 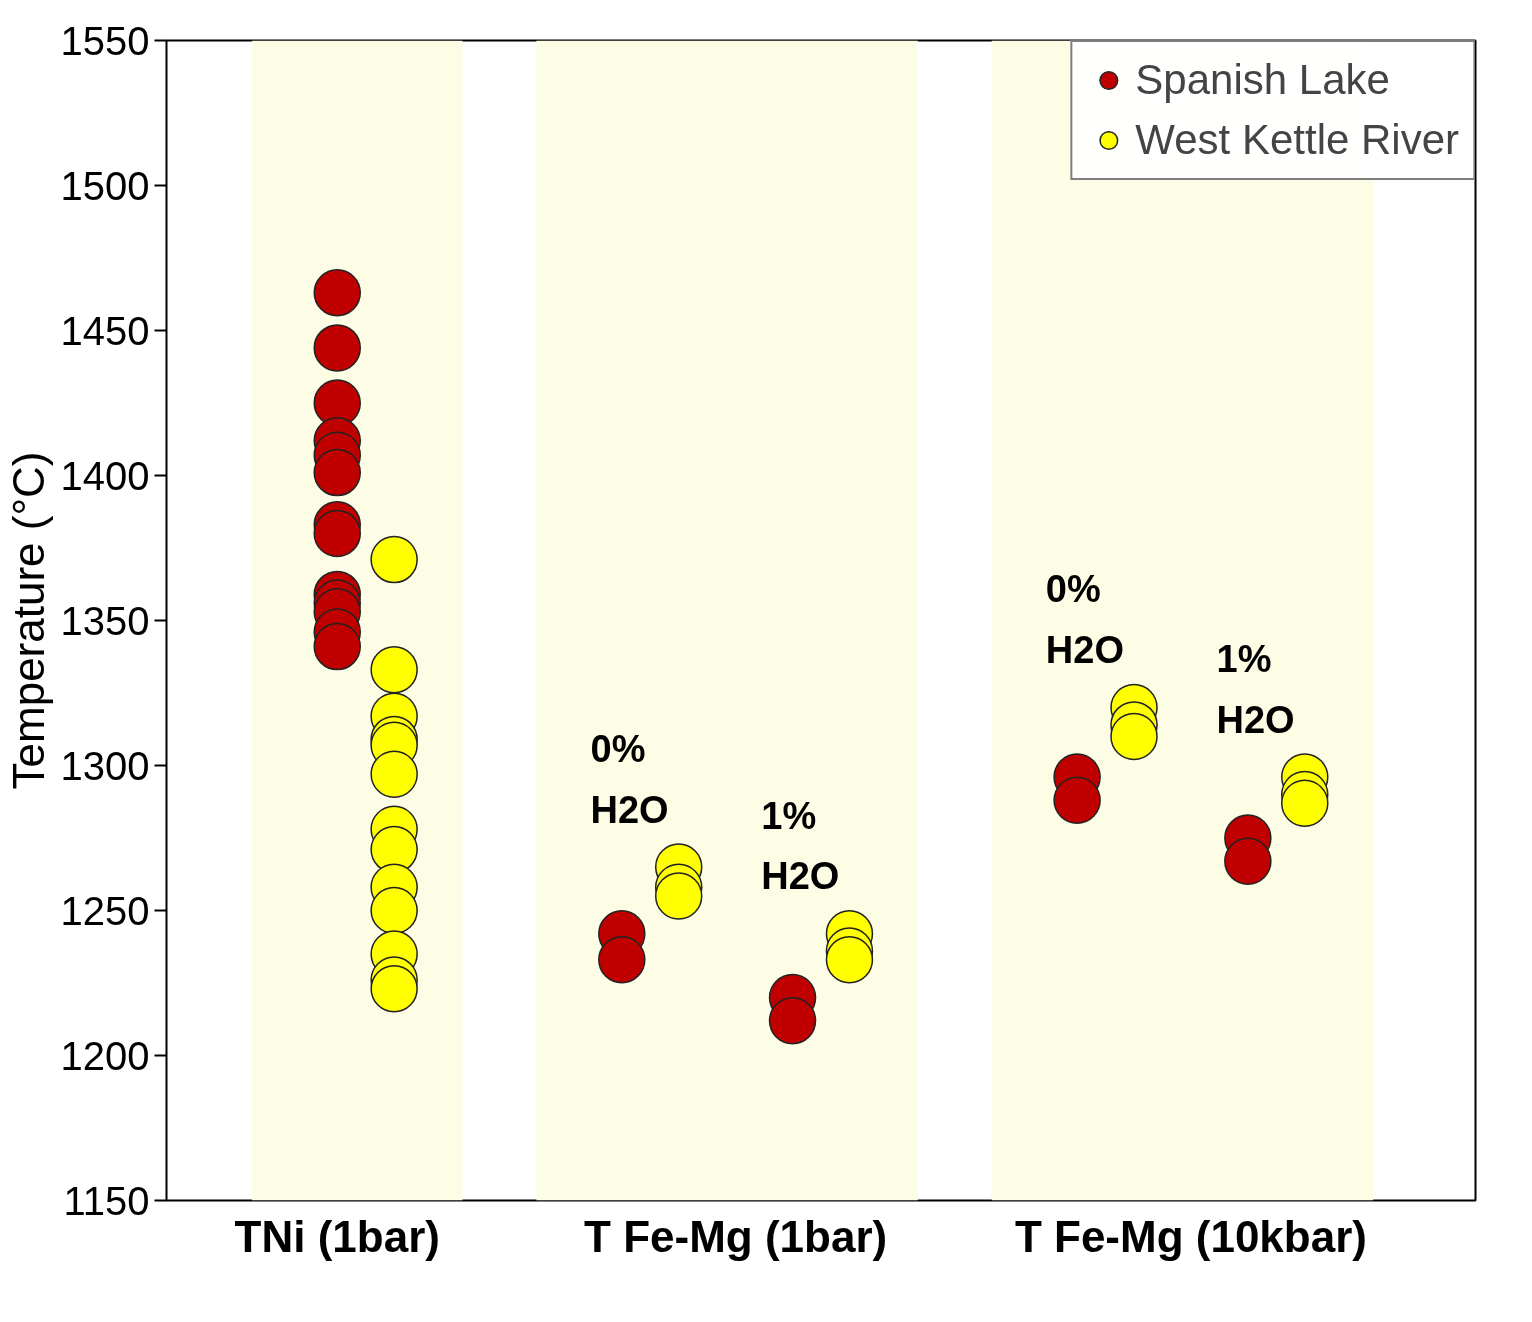 What do you see at coordinates (337, 1236) in the screenshot?
I see `x-tick-label: TNi (1bar)` at bounding box center [337, 1236].